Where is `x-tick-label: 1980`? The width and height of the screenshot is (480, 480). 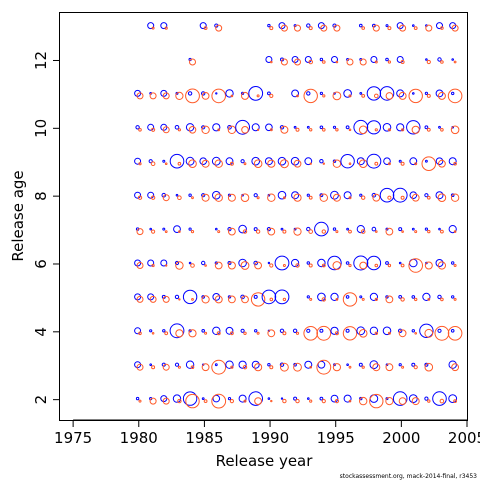 x-tick-label: 1980 is located at coordinates (139, 438).